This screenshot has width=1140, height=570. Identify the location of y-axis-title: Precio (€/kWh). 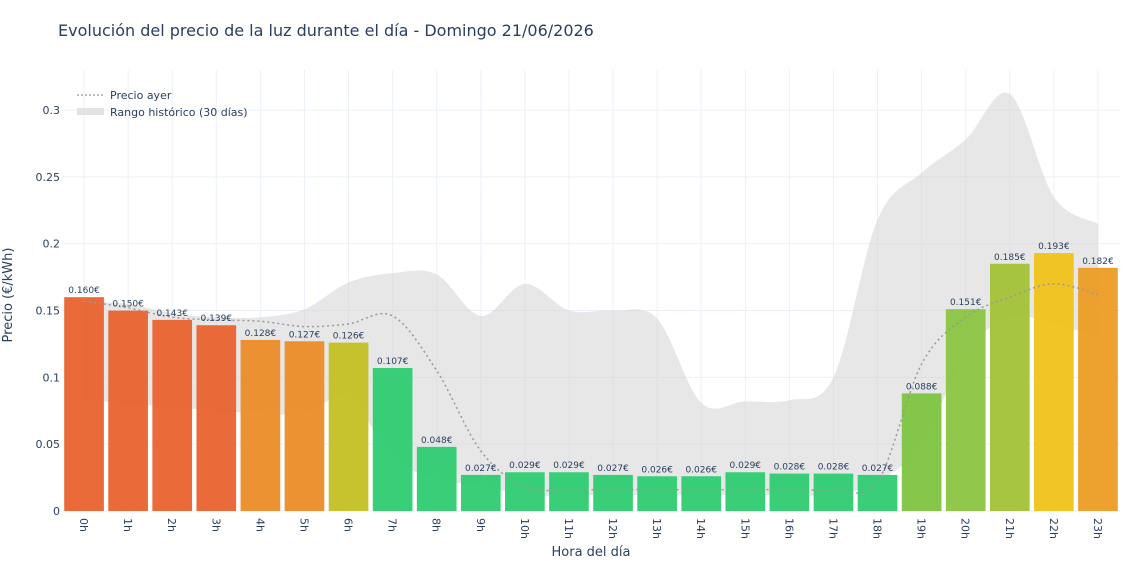
(8, 295).